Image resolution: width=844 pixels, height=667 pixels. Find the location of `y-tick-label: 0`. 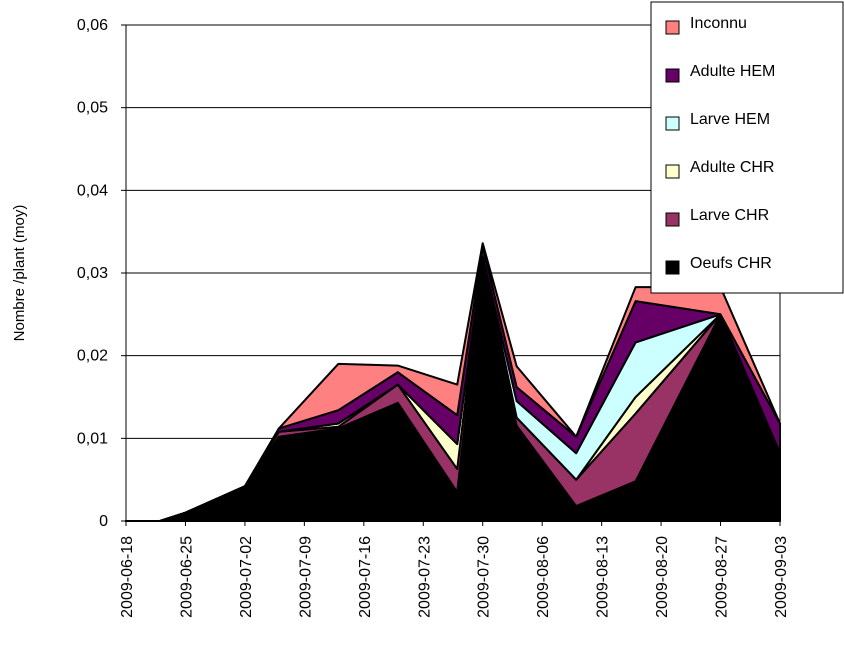

y-tick-label: 0 is located at coordinates (103, 521).